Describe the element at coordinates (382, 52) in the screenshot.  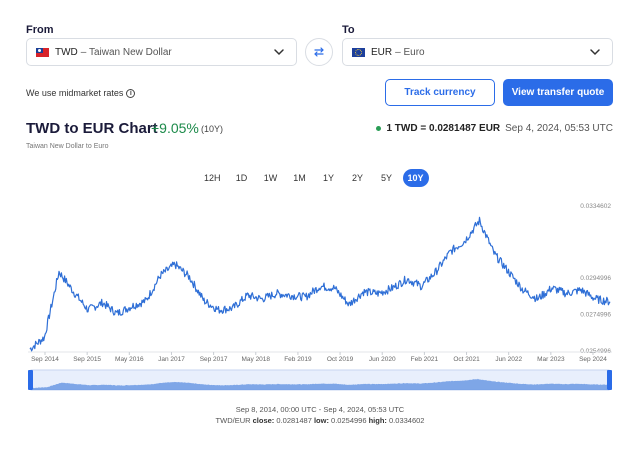
I see `to-currency-code: EUR` at that location.